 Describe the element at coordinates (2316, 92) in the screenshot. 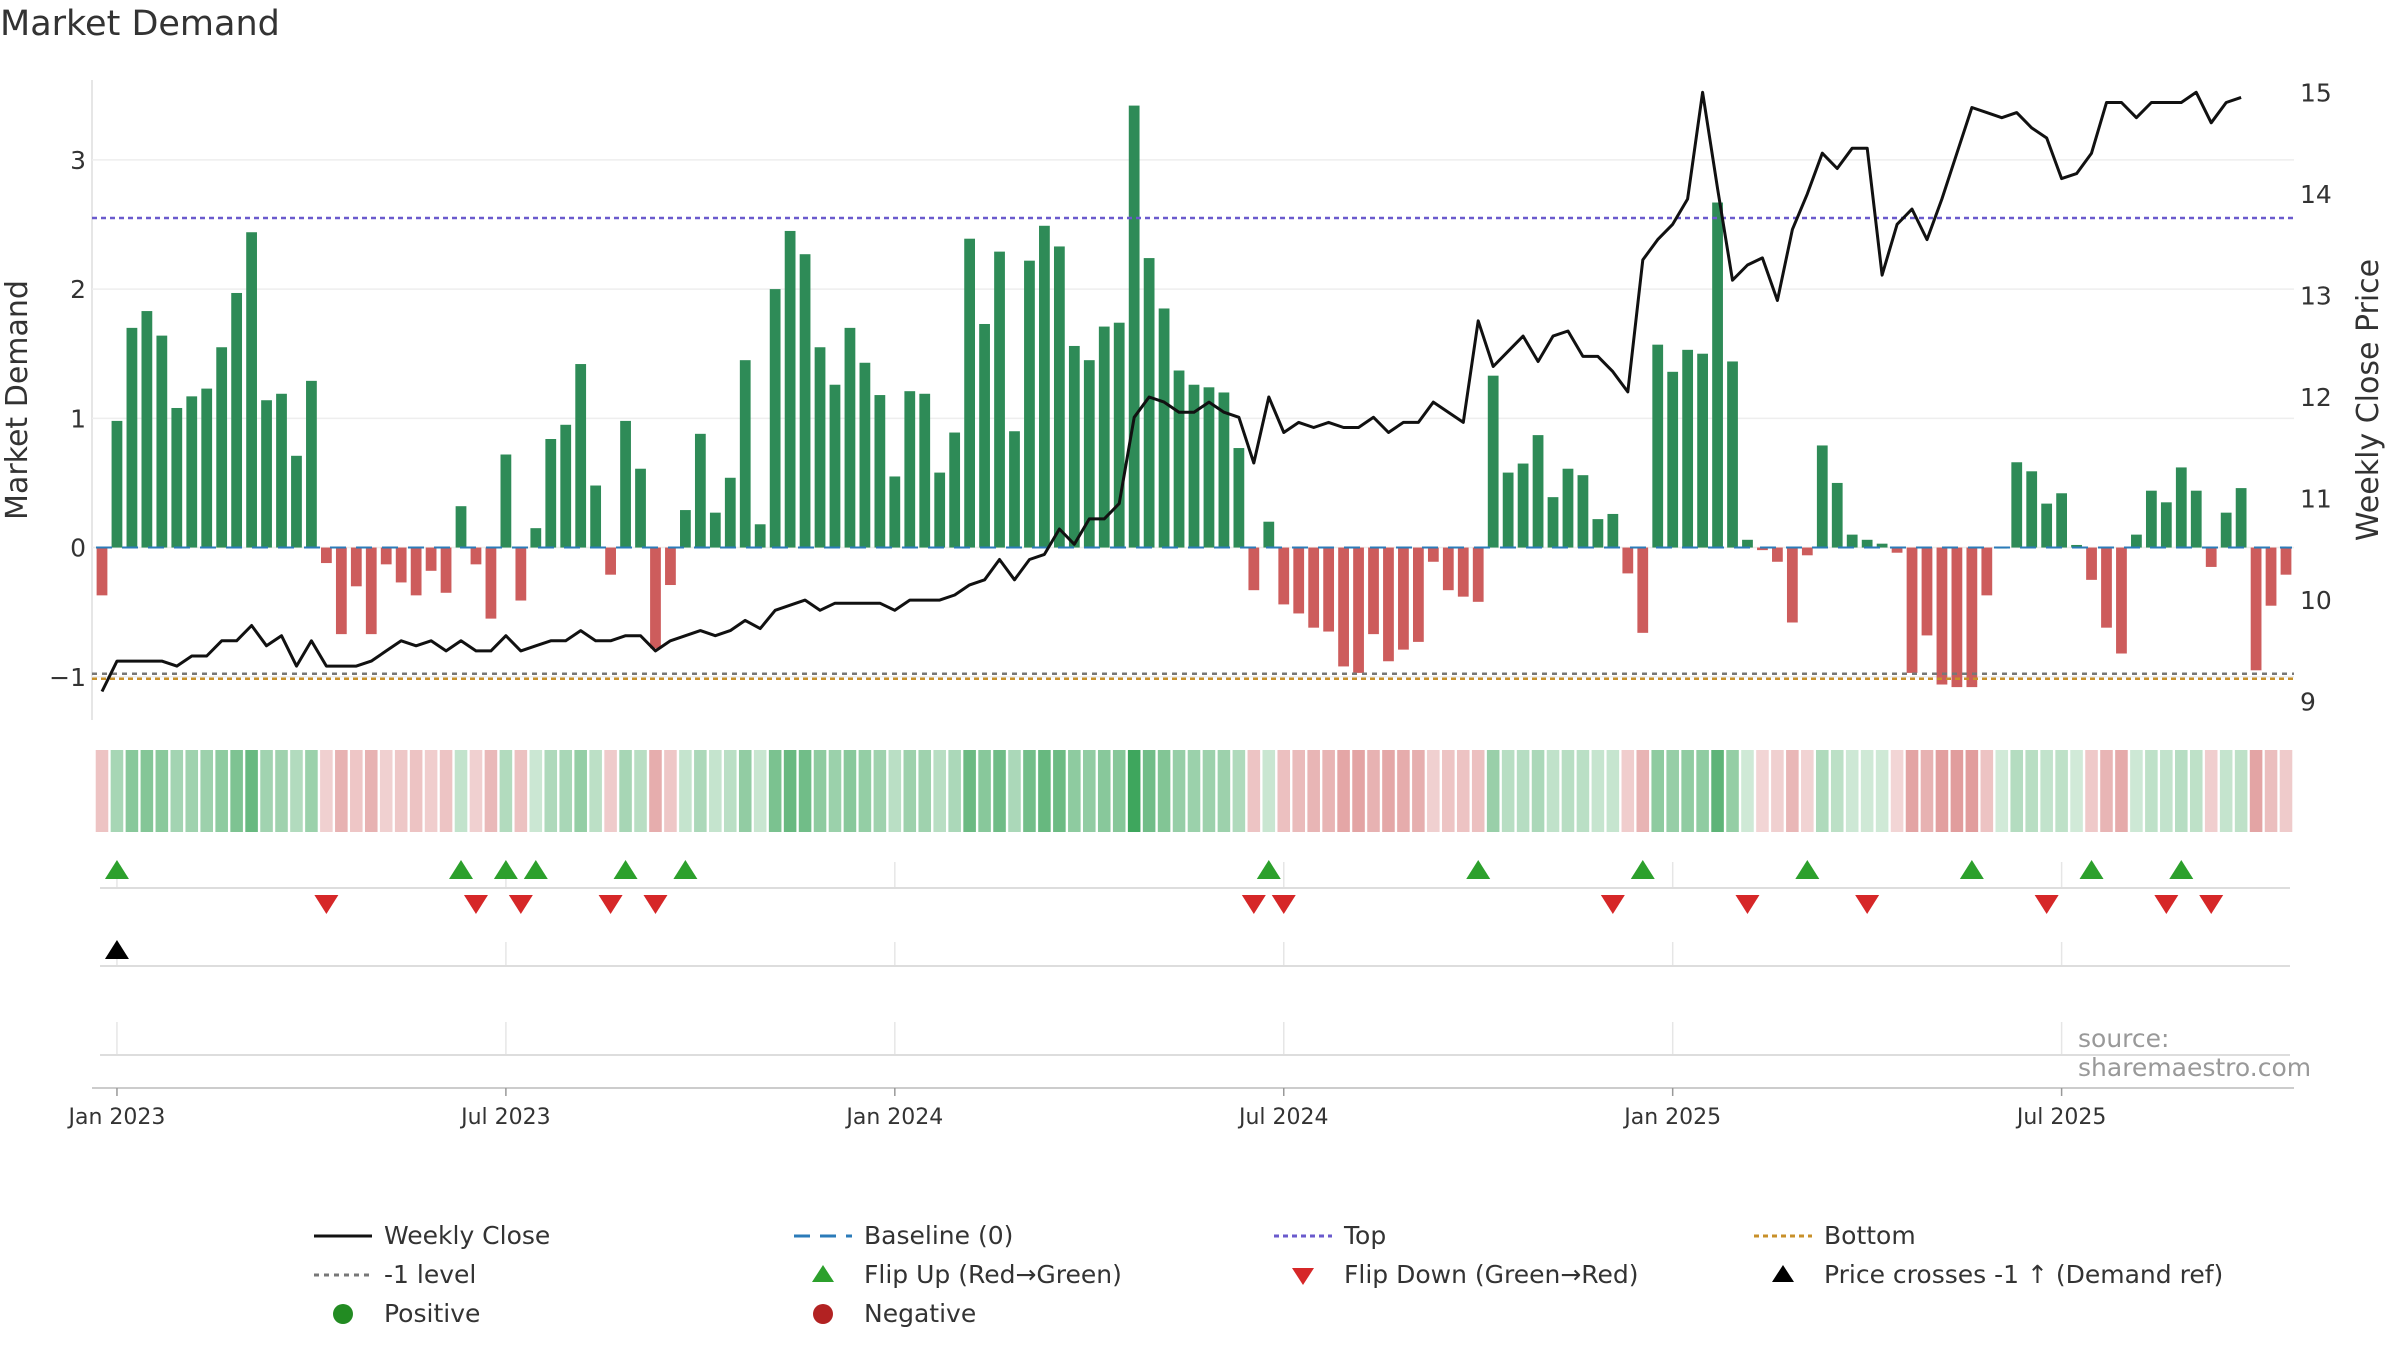

I see `y-right-tick-label: 15` at that location.